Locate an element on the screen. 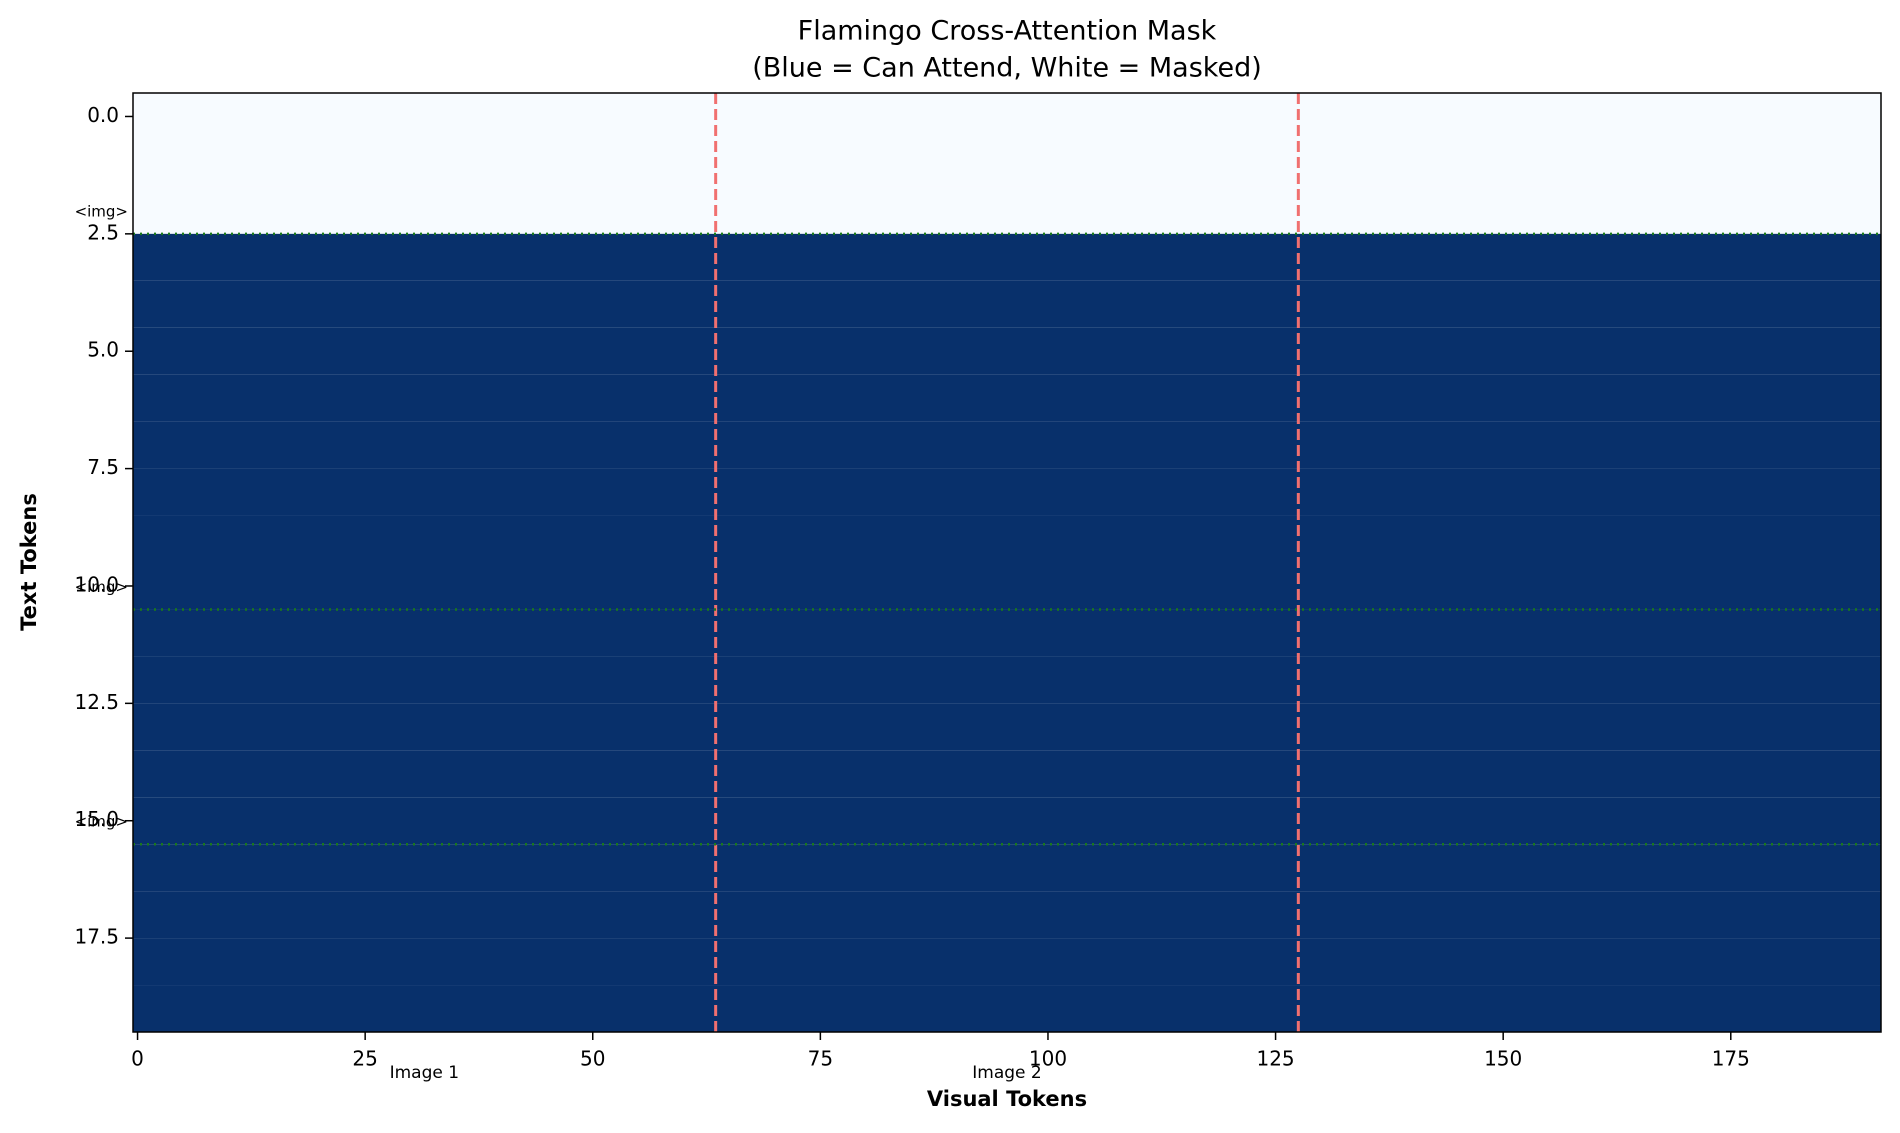 This screenshot has width=1900, height=1133. x-axis-label: Visual Tokens is located at coordinates (1007, 1099).